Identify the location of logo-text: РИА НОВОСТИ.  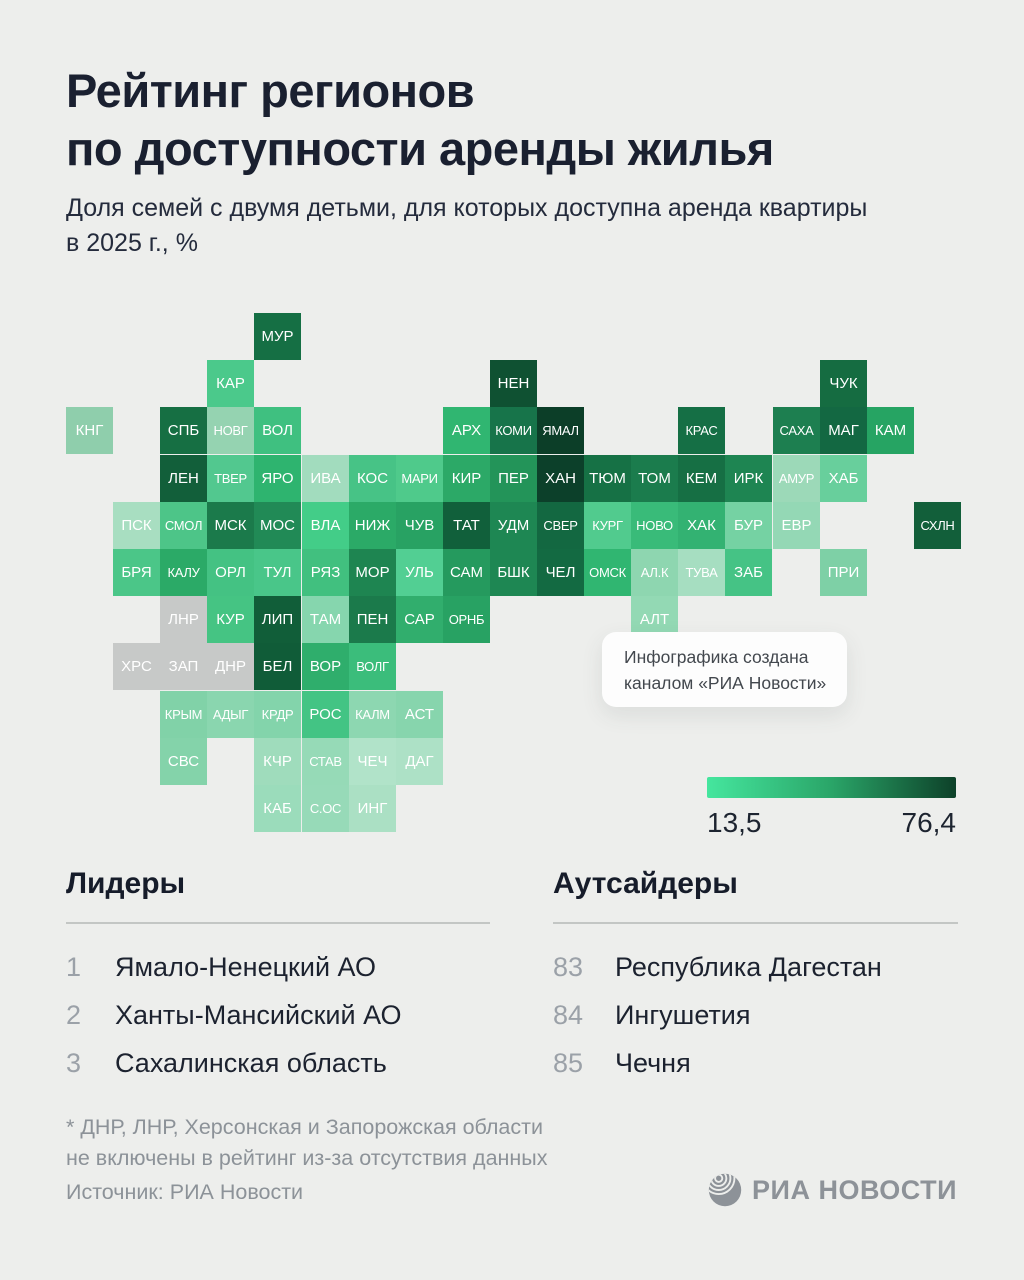
(854, 1189).